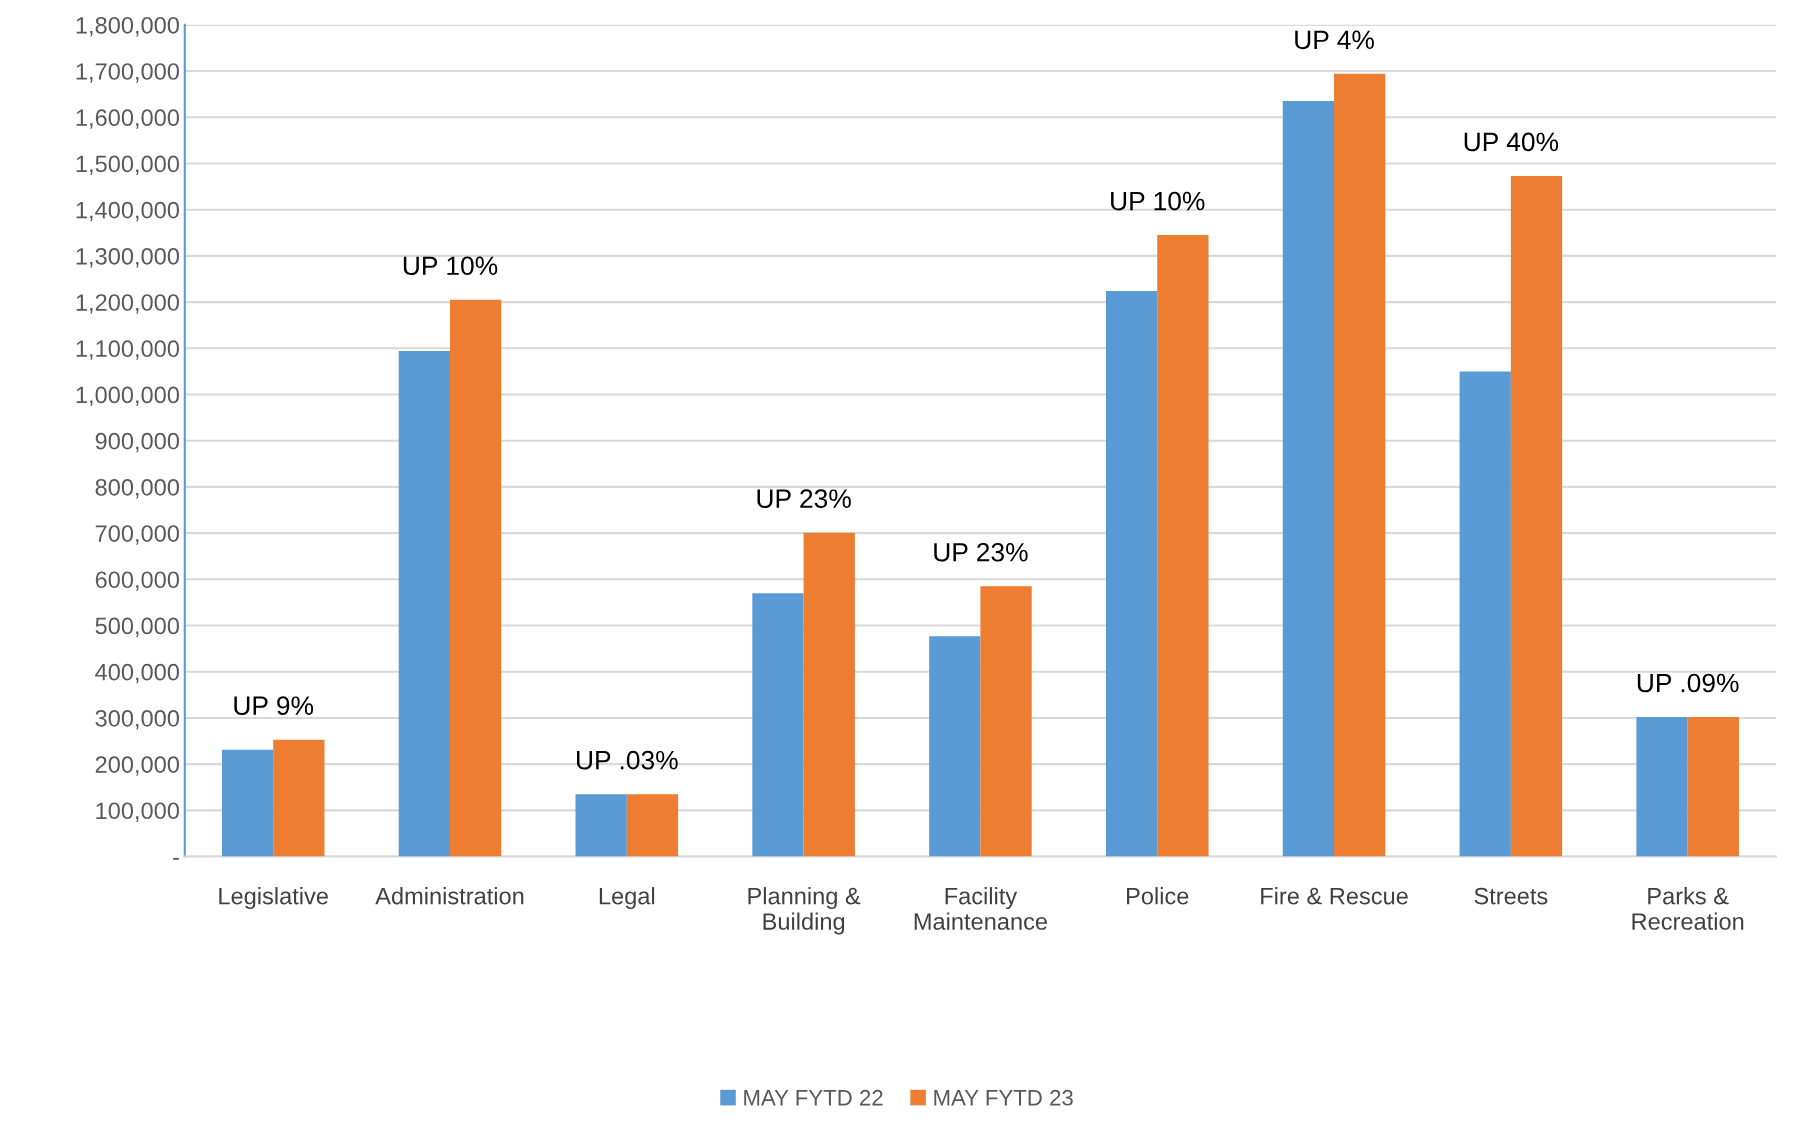 The image size is (1794, 1130). I want to click on annotation: UP 40%, so click(1511, 142).